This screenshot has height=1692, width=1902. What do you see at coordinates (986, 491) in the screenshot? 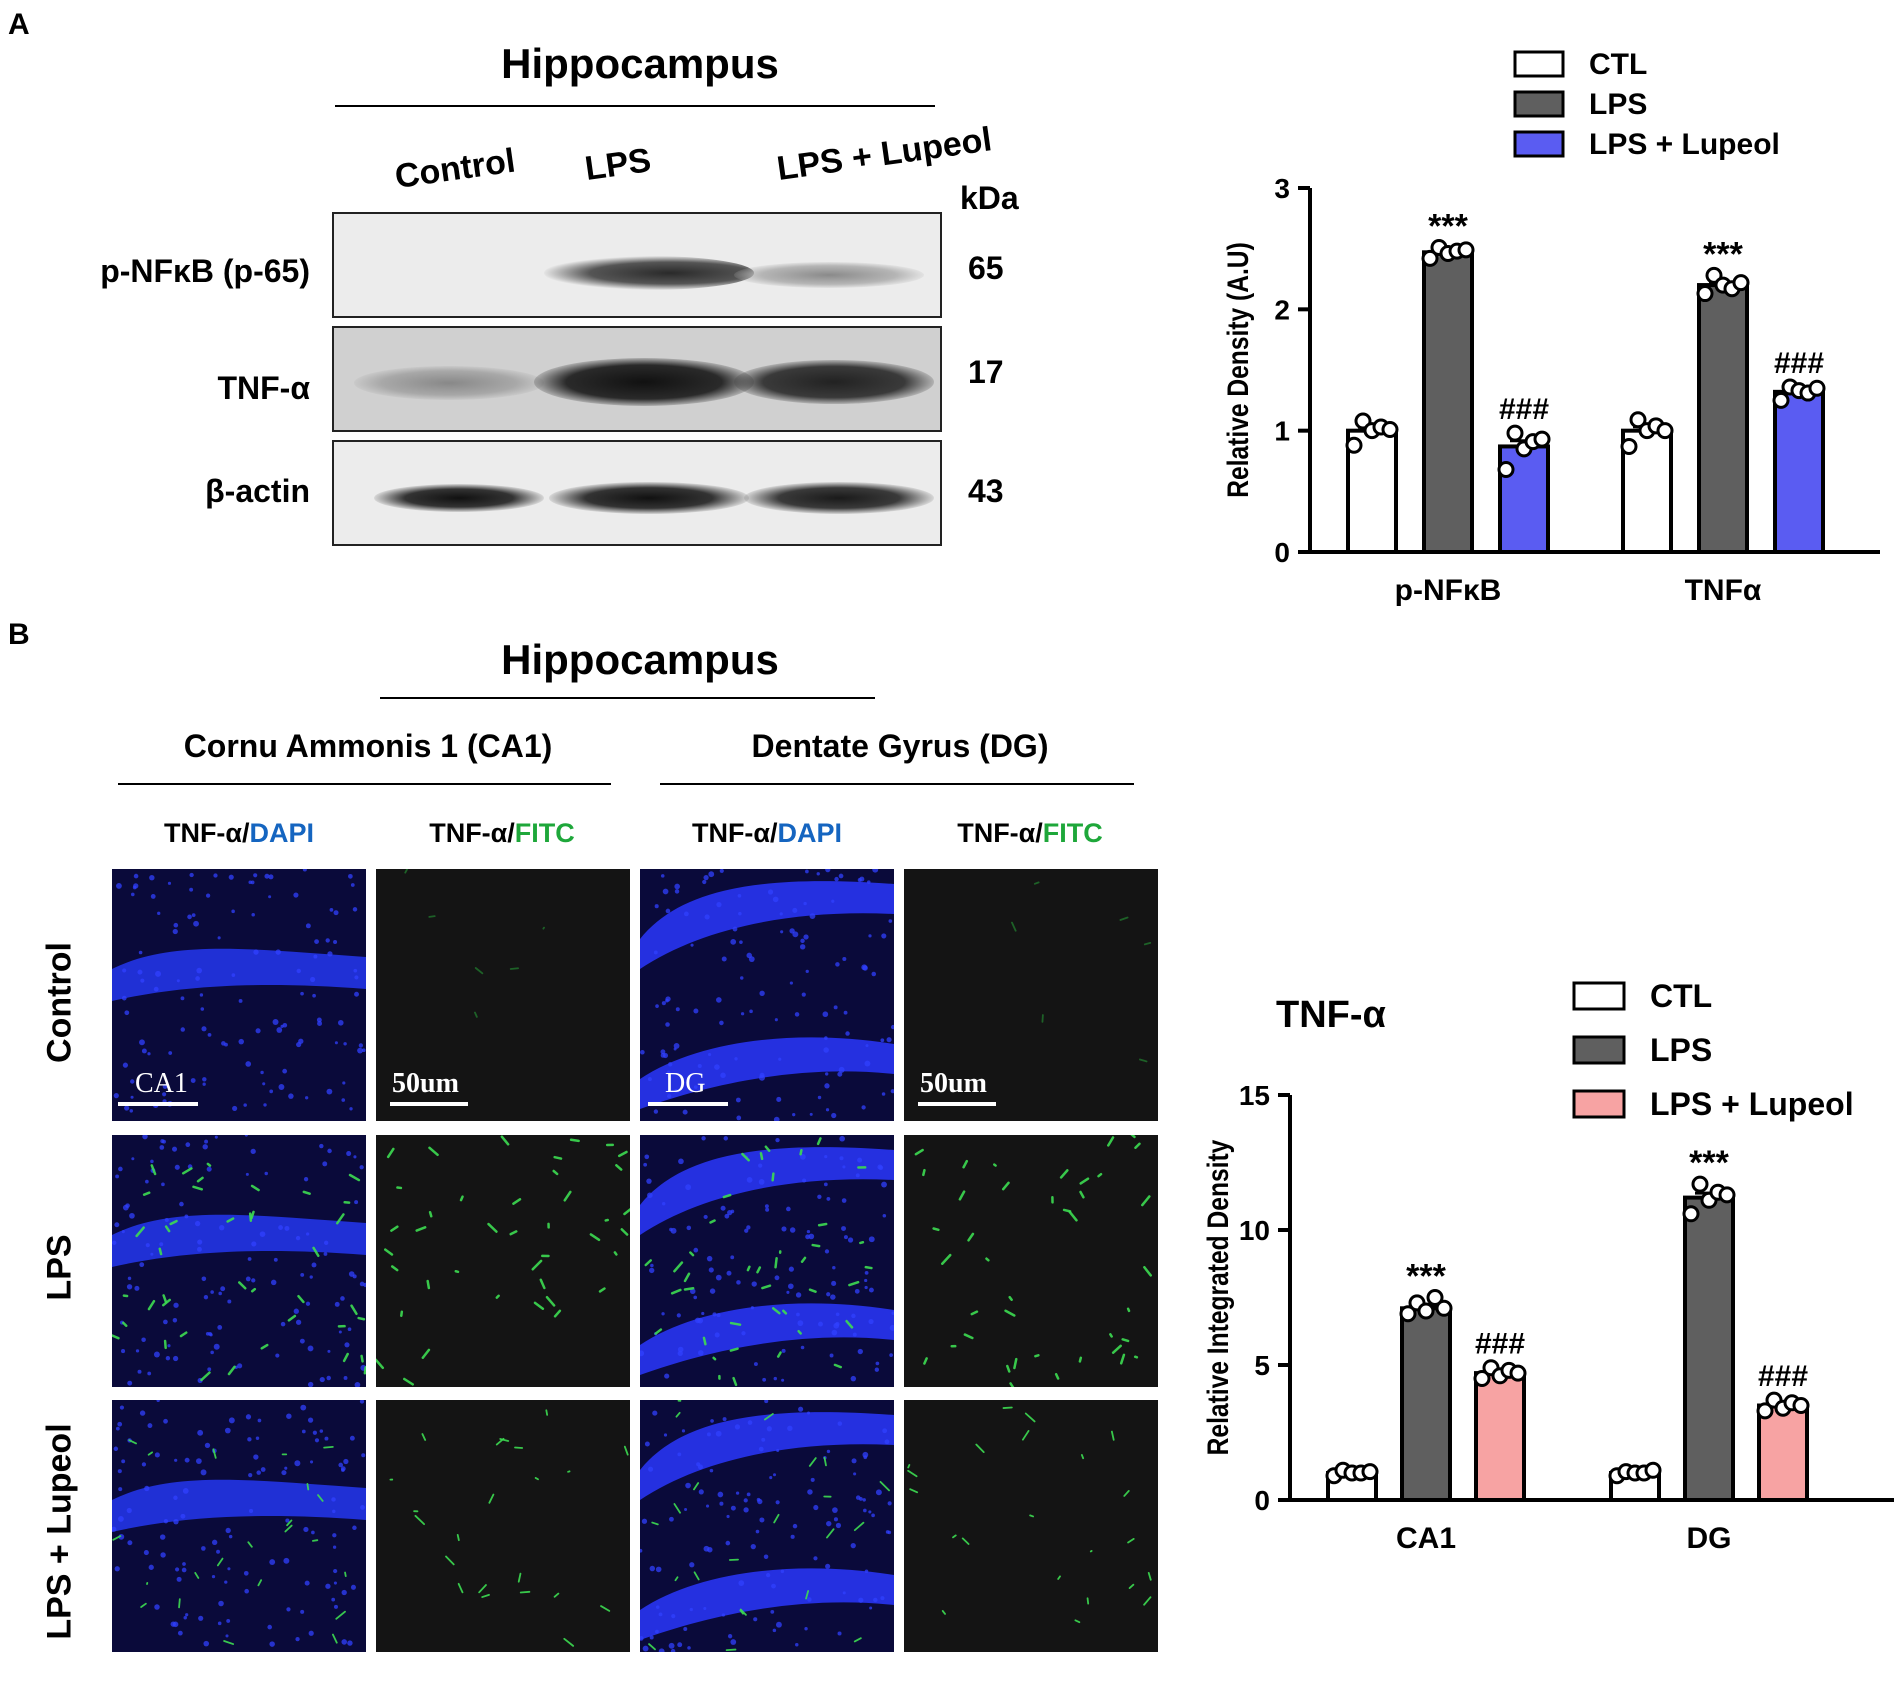
I see `blot-kda-bactin: 43` at bounding box center [986, 491].